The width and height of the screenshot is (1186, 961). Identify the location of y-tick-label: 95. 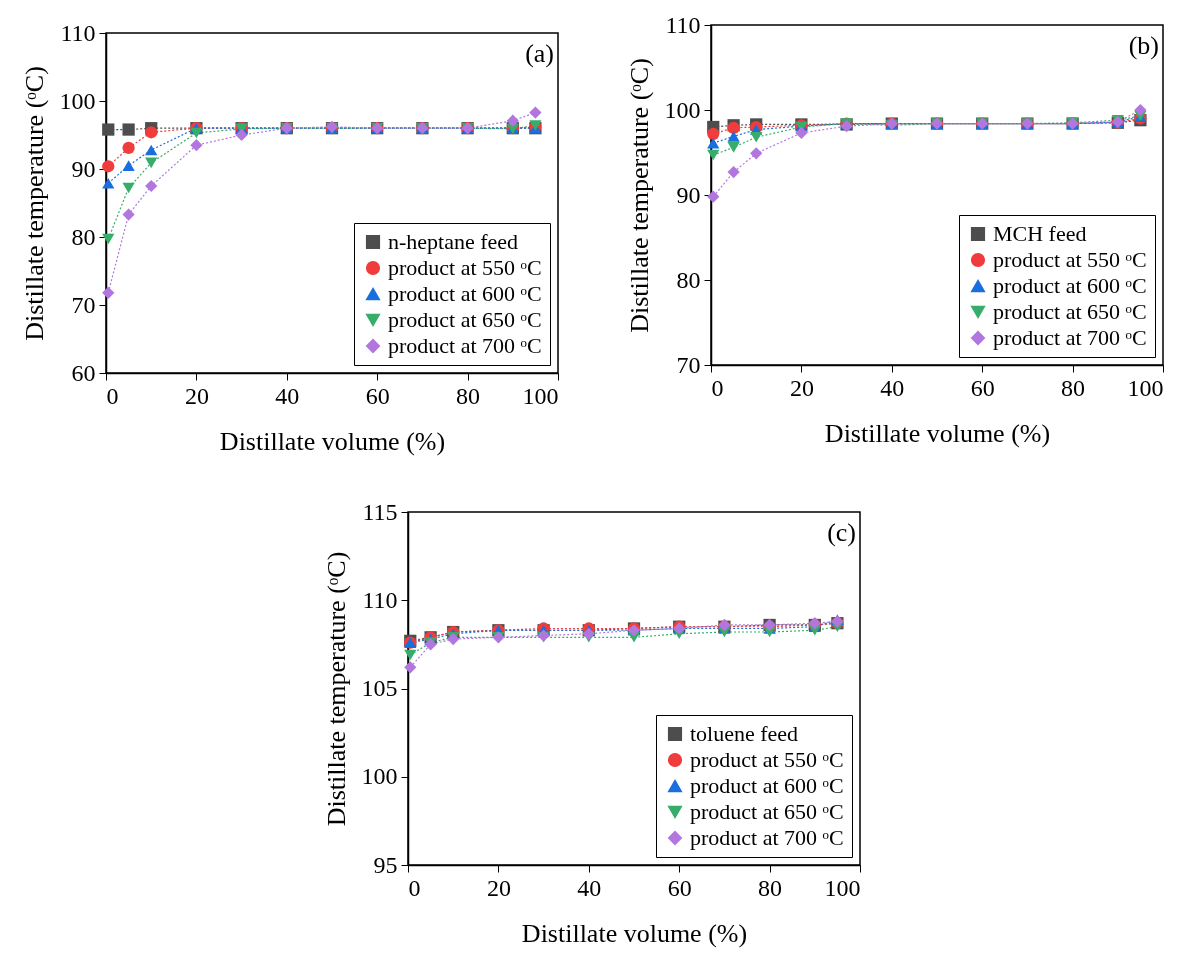
(385, 864).